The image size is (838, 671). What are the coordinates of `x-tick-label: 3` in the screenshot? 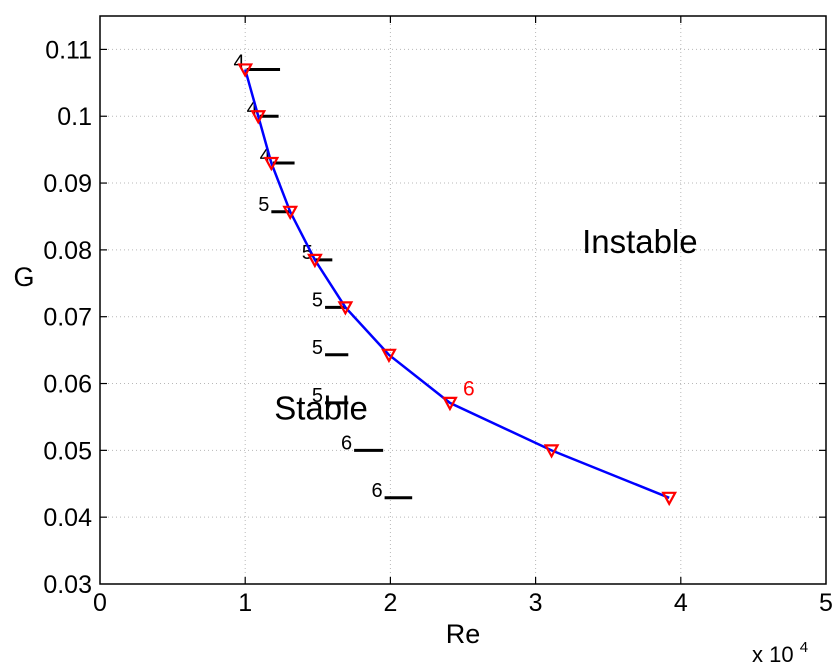 It's located at (536, 603).